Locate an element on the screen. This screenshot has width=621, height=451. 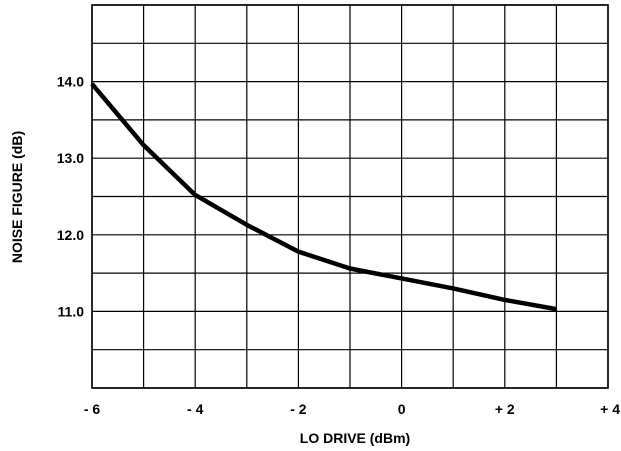
x-tick-label: - 6 is located at coordinates (92, 409).